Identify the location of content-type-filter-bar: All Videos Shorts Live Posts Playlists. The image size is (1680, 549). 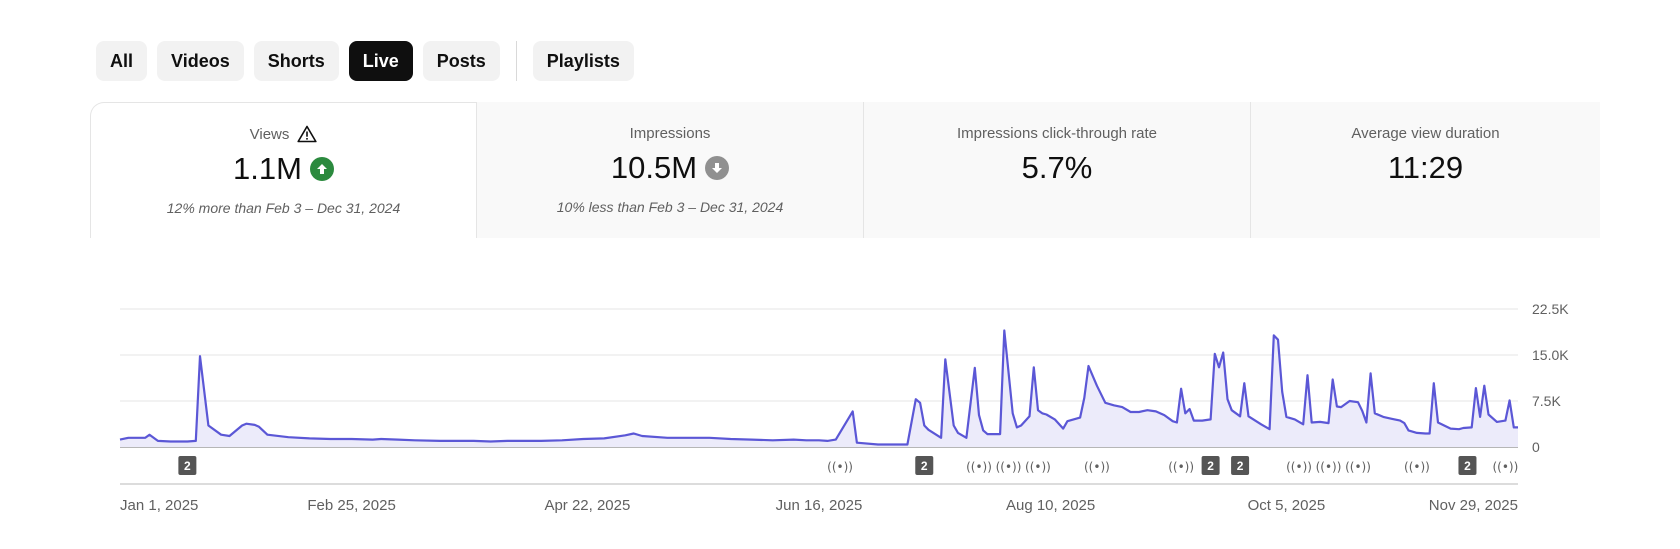
(370, 61).